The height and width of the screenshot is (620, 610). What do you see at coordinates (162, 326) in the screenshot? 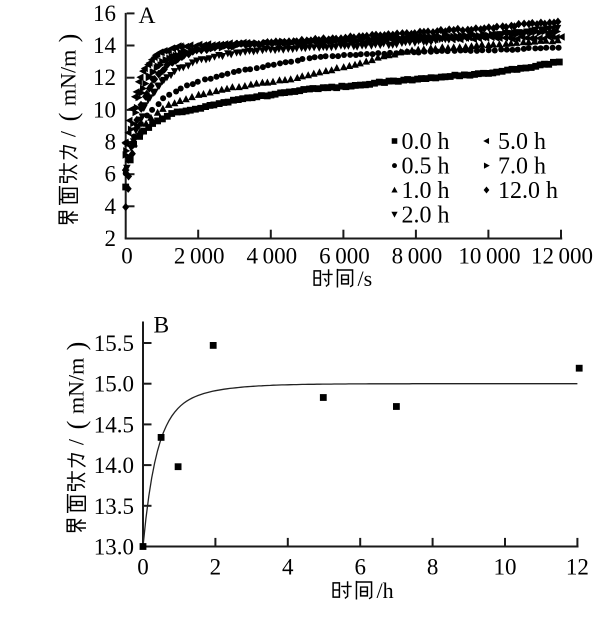
I see `svg-text: B` at bounding box center [162, 326].